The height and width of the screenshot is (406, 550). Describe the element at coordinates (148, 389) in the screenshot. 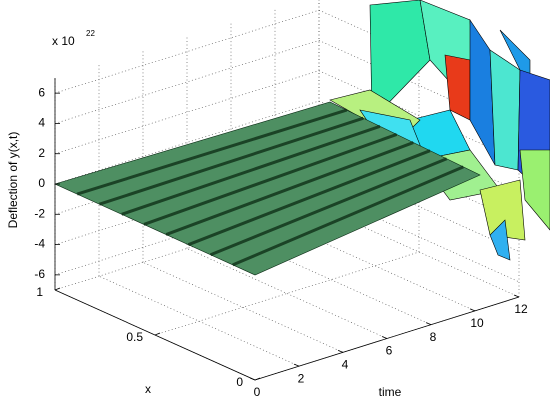

I see `x-axis-label: x` at that location.